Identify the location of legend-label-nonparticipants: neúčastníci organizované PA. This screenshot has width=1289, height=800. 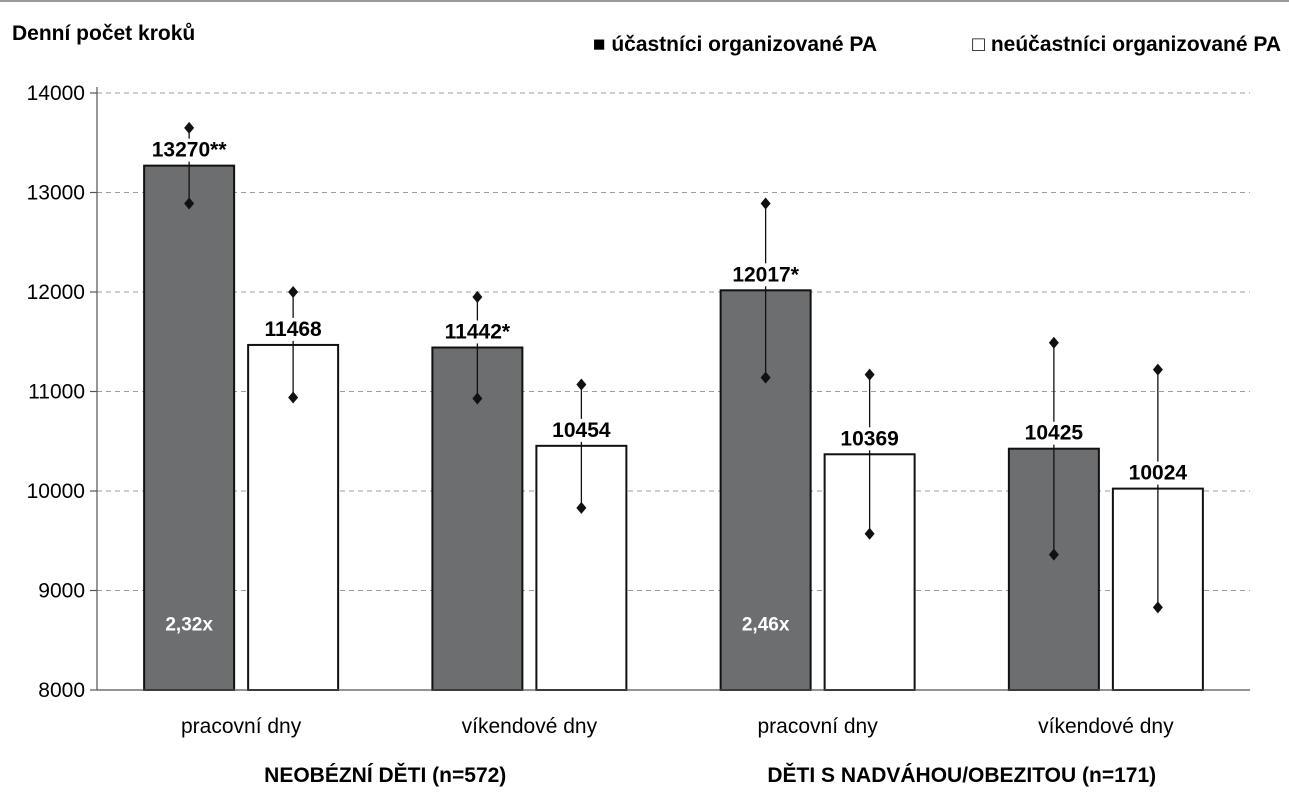
(1136, 44).